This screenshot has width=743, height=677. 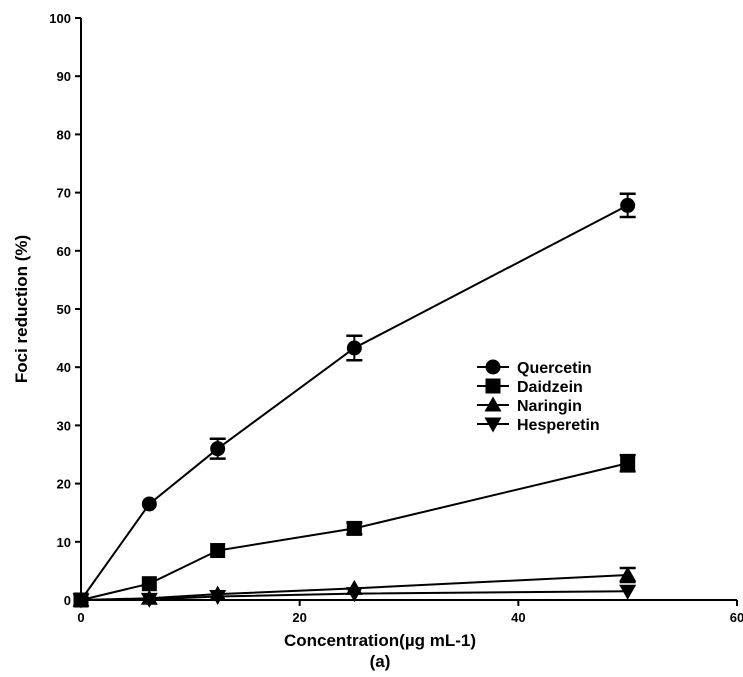 What do you see at coordinates (64, 367) in the screenshot?
I see `y-tick-label: 40` at bounding box center [64, 367].